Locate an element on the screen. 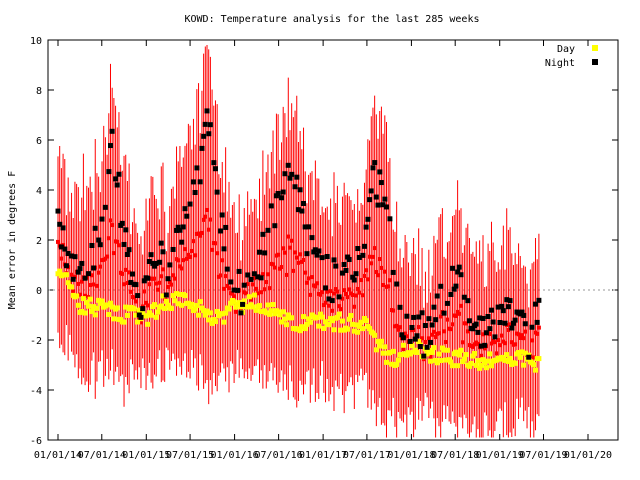  y-tick-label: 10 is located at coordinates (36, 41).